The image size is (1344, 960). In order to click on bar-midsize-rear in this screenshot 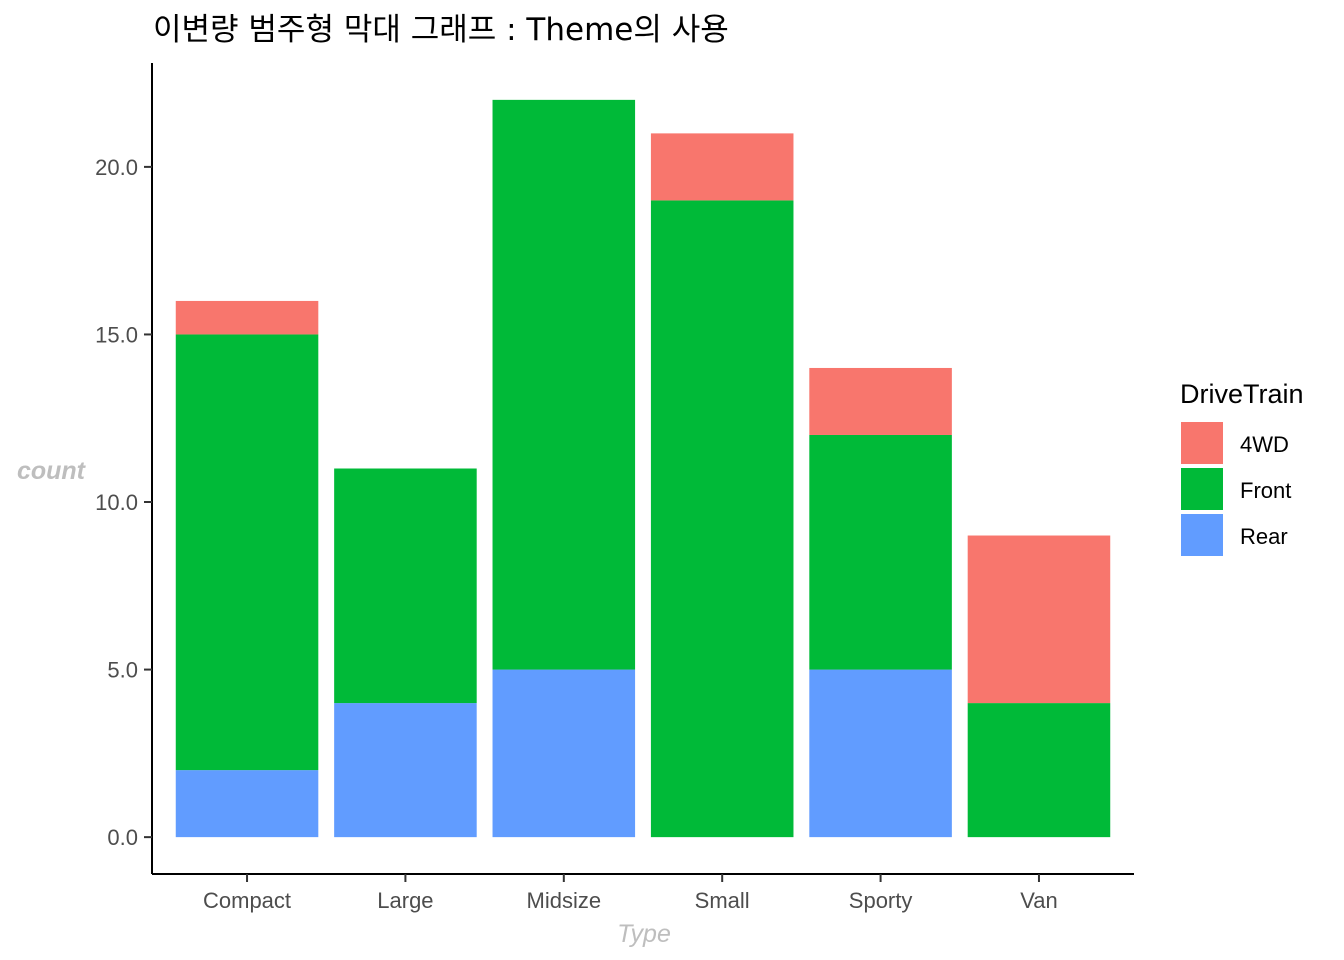, I will do `click(564, 753)`.